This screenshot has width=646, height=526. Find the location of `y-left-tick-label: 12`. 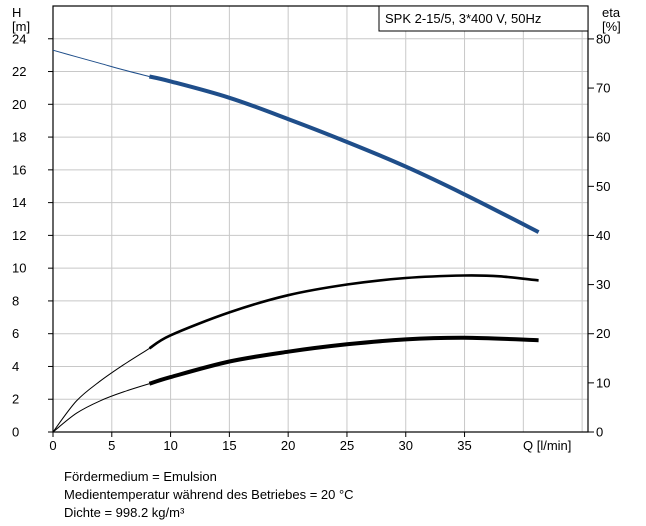

y-left-tick-label: 12 is located at coordinates (19, 235).